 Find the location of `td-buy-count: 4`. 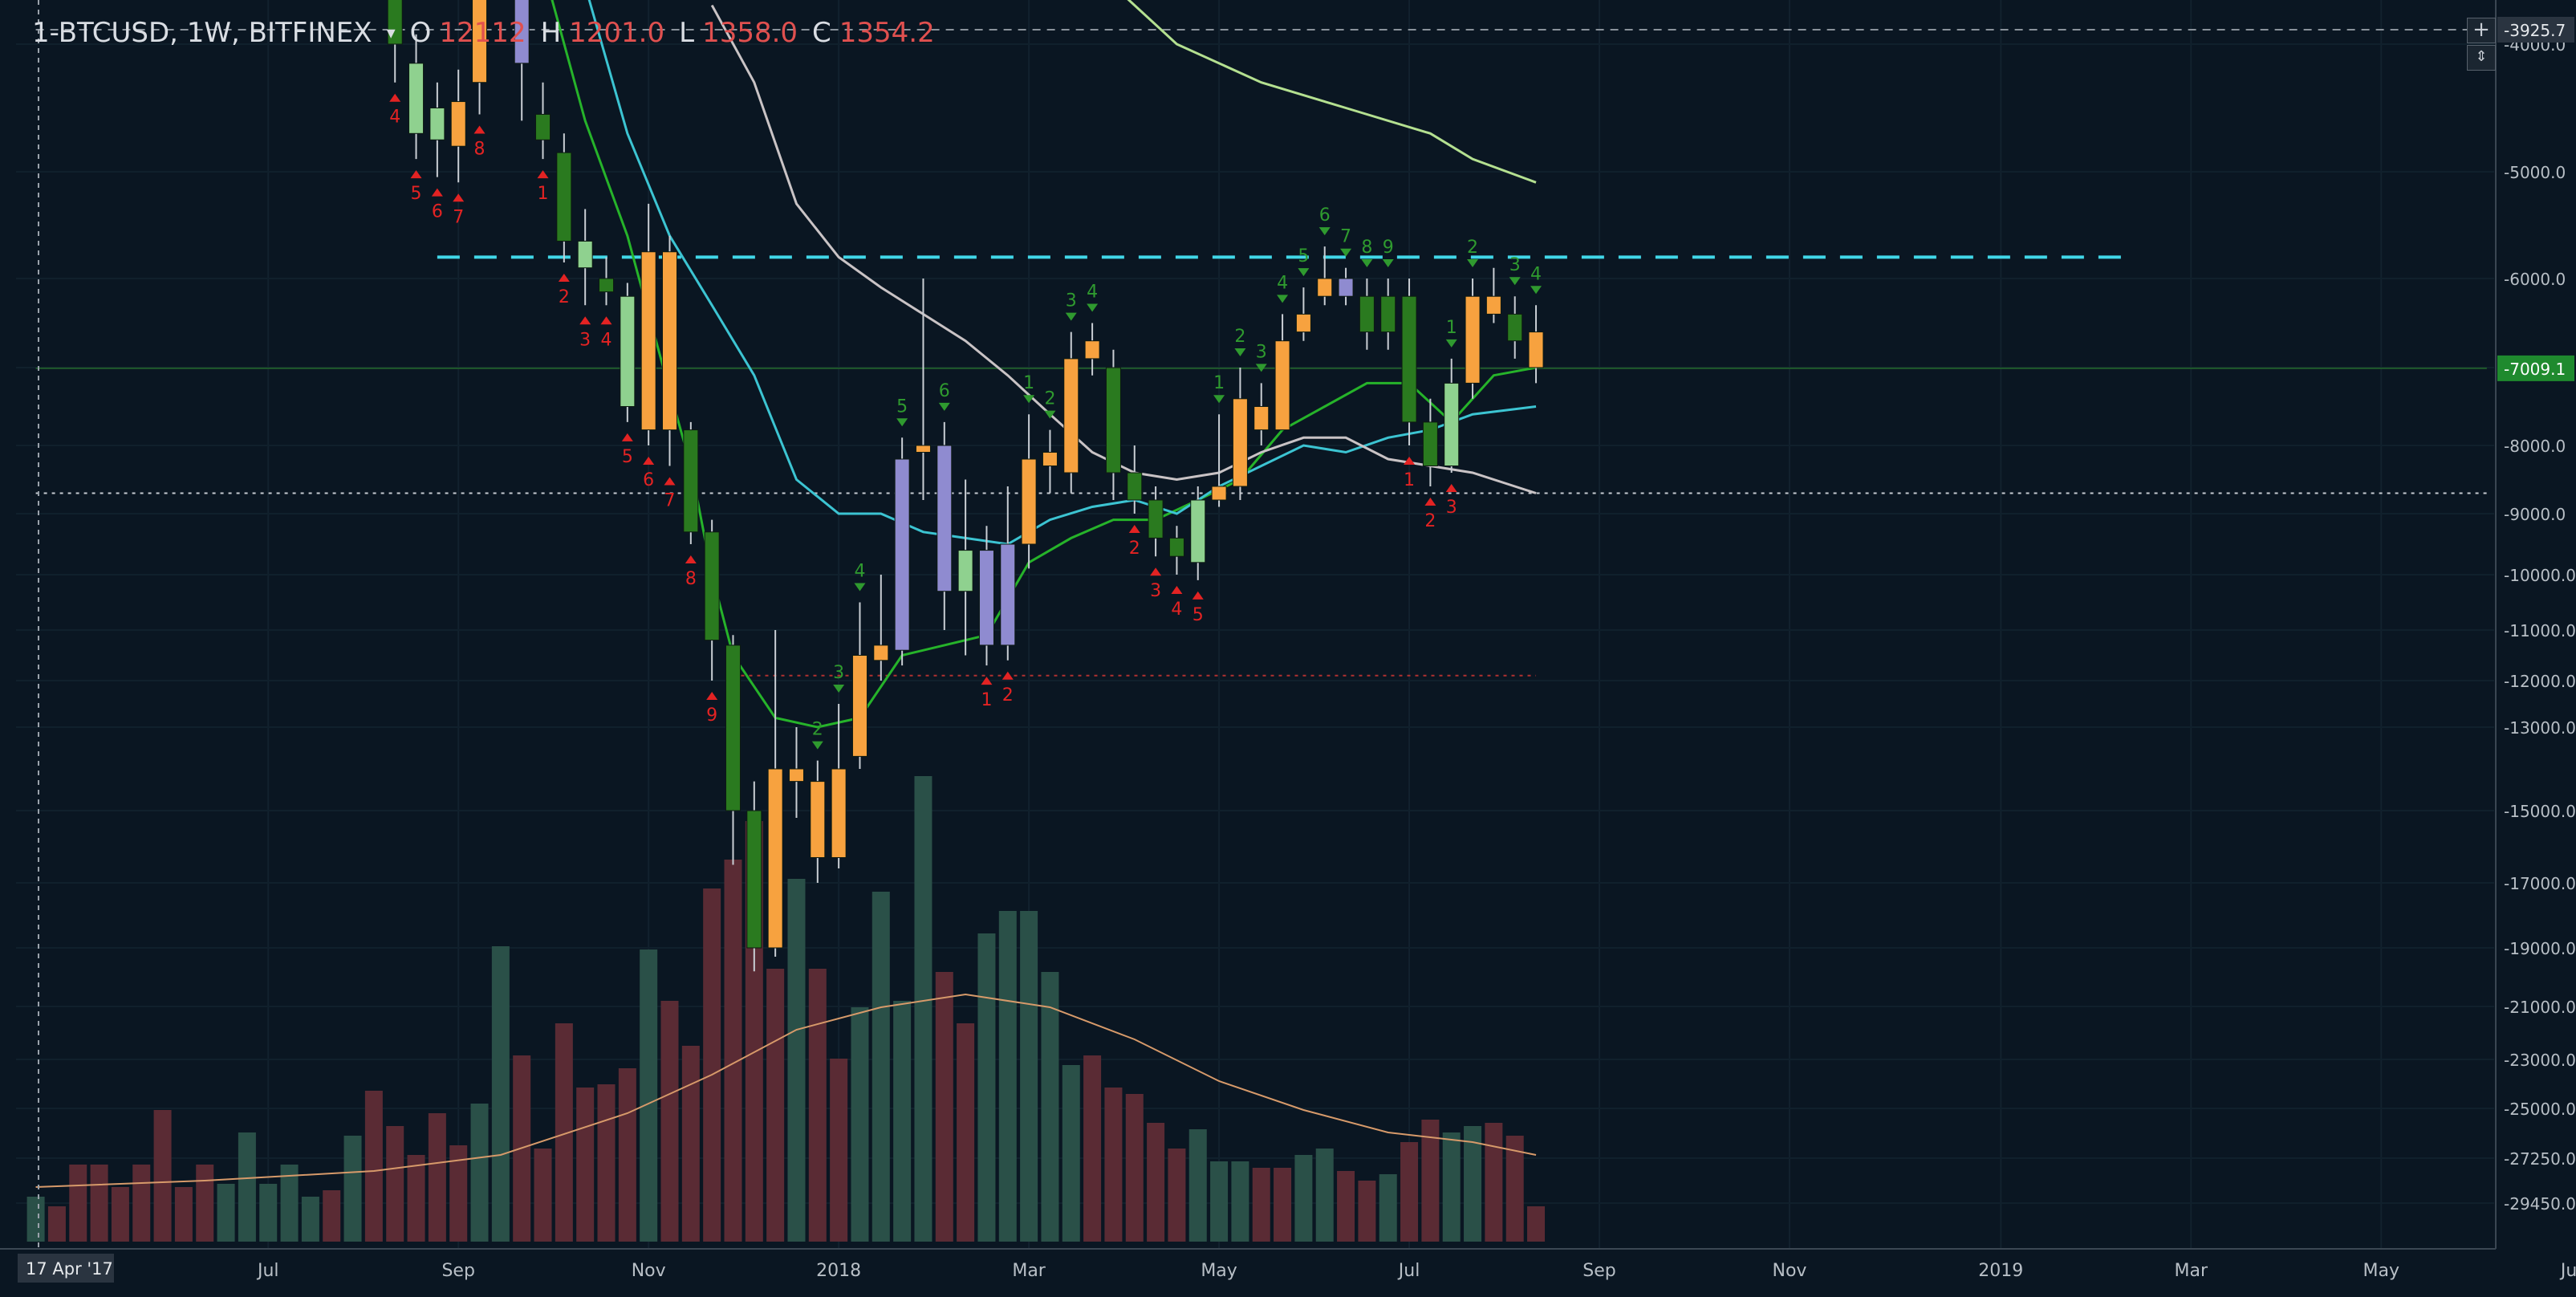

td-buy-count: 4 is located at coordinates (606, 340).